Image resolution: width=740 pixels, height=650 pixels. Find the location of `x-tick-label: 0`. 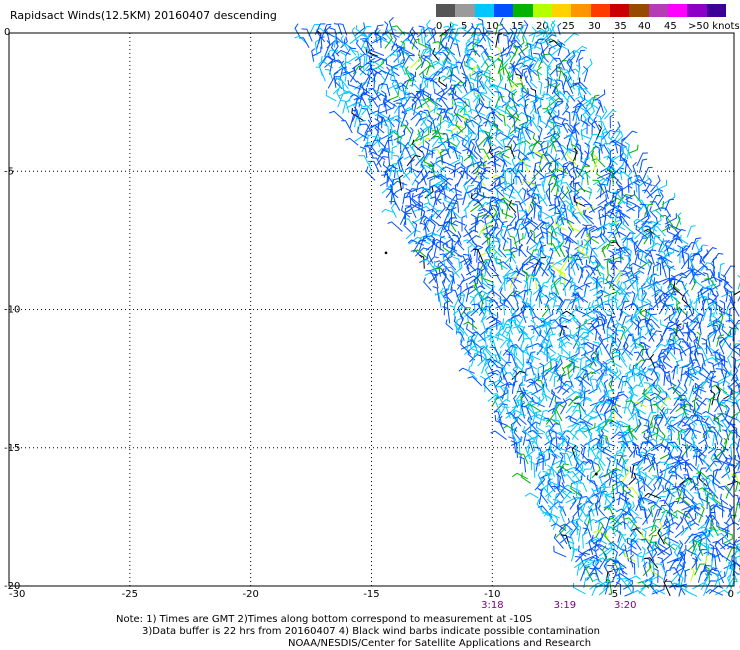

x-tick-label: 0 is located at coordinates (731, 594).